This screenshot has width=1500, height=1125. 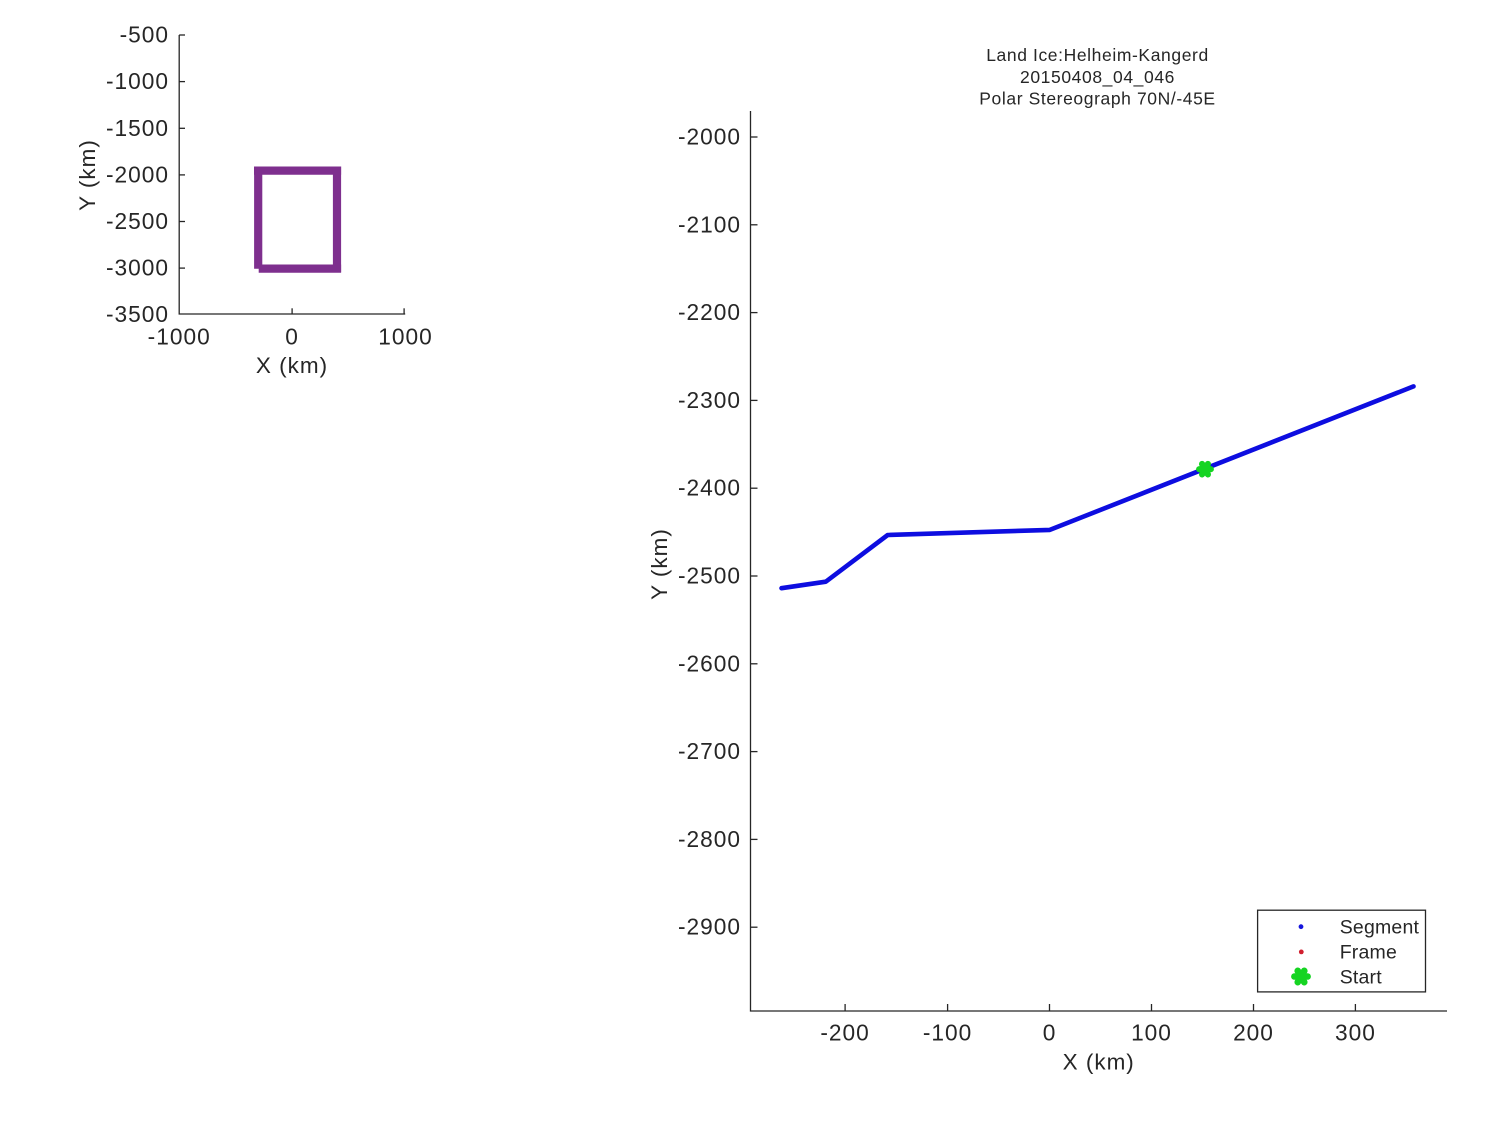 What do you see at coordinates (137, 268) in the screenshot?
I see `svg-text: -3000` at bounding box center [137, 268].